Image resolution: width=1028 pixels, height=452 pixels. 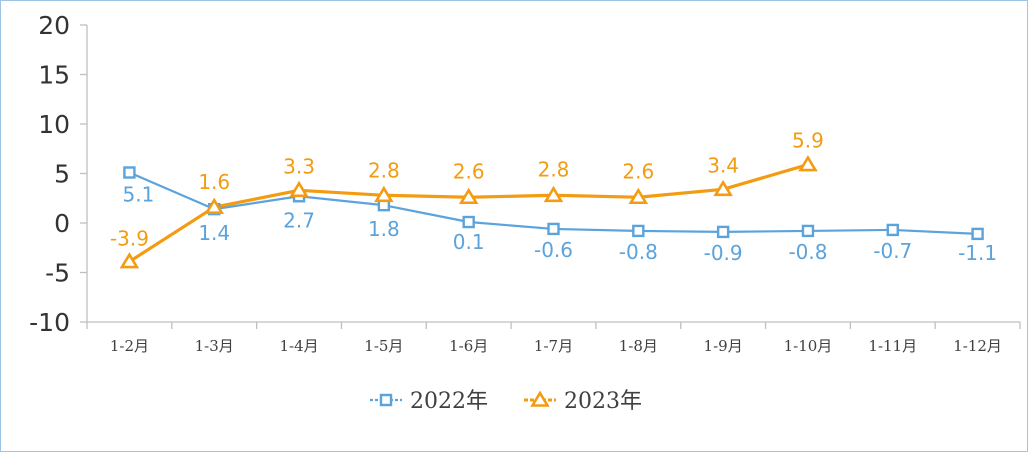 I want to click on legend: 2022年 2023年, so click(x=506, y=401).